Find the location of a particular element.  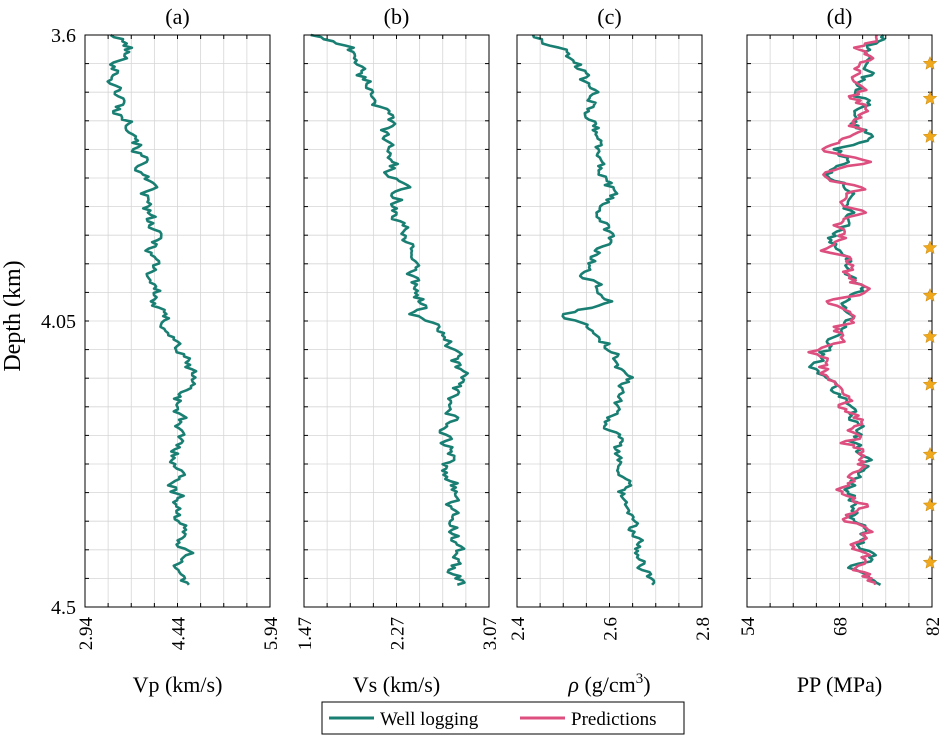

x-tick-label: 1.47 is located at coordinates (305, 633).